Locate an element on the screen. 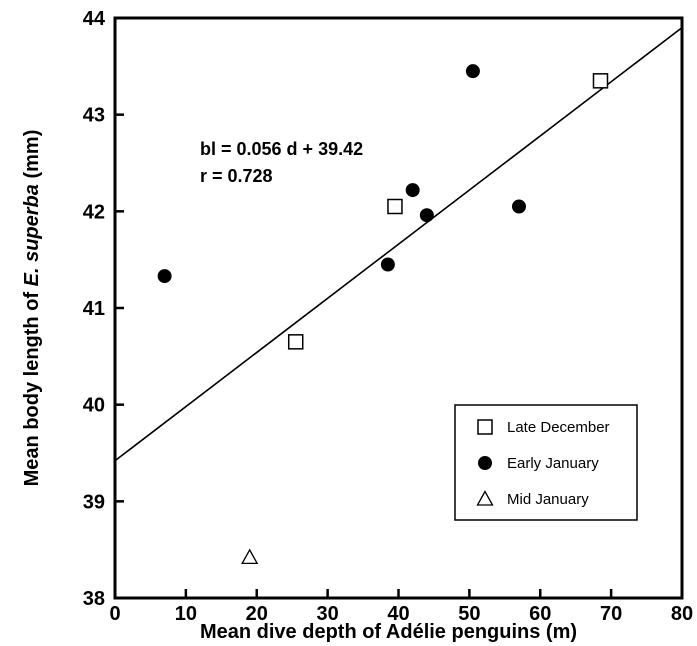 Image resolution: width=697 pixels, height=646 pixels. correlation-coefficient: r = 0.728 is located at coordinates (236, 176).